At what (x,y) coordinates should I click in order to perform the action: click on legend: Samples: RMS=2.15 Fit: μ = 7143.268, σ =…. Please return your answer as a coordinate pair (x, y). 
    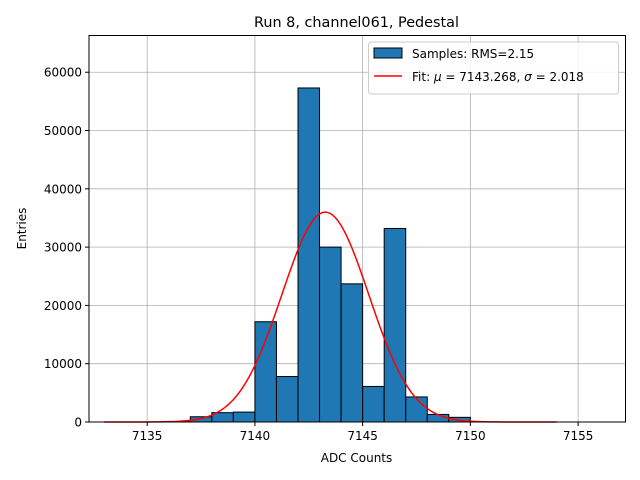
    Looking at the image, I should click on (493, 68).